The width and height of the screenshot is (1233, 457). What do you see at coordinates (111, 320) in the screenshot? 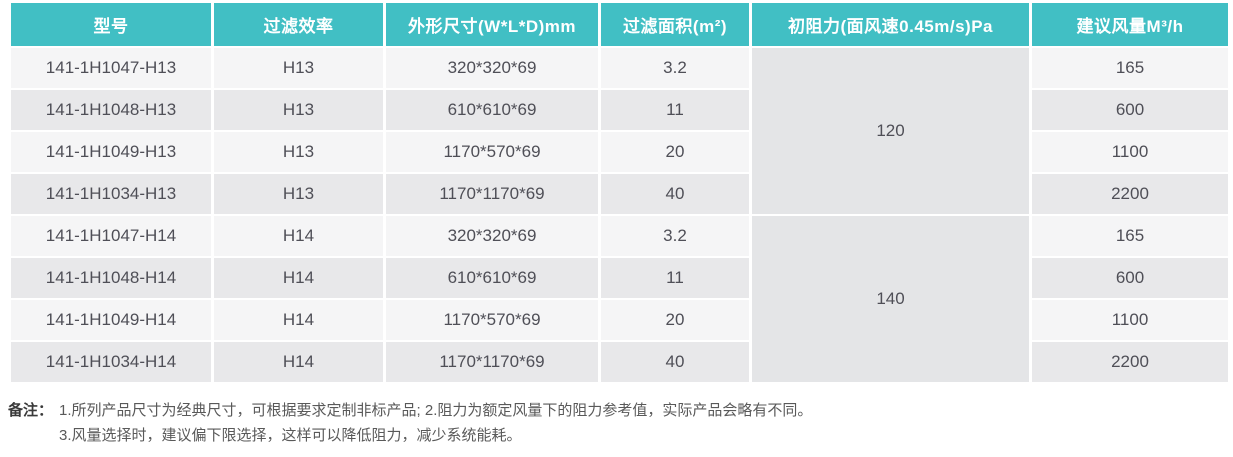
I see `cell-model: 141-1H1049-H14` at bounding box center [111, 320].